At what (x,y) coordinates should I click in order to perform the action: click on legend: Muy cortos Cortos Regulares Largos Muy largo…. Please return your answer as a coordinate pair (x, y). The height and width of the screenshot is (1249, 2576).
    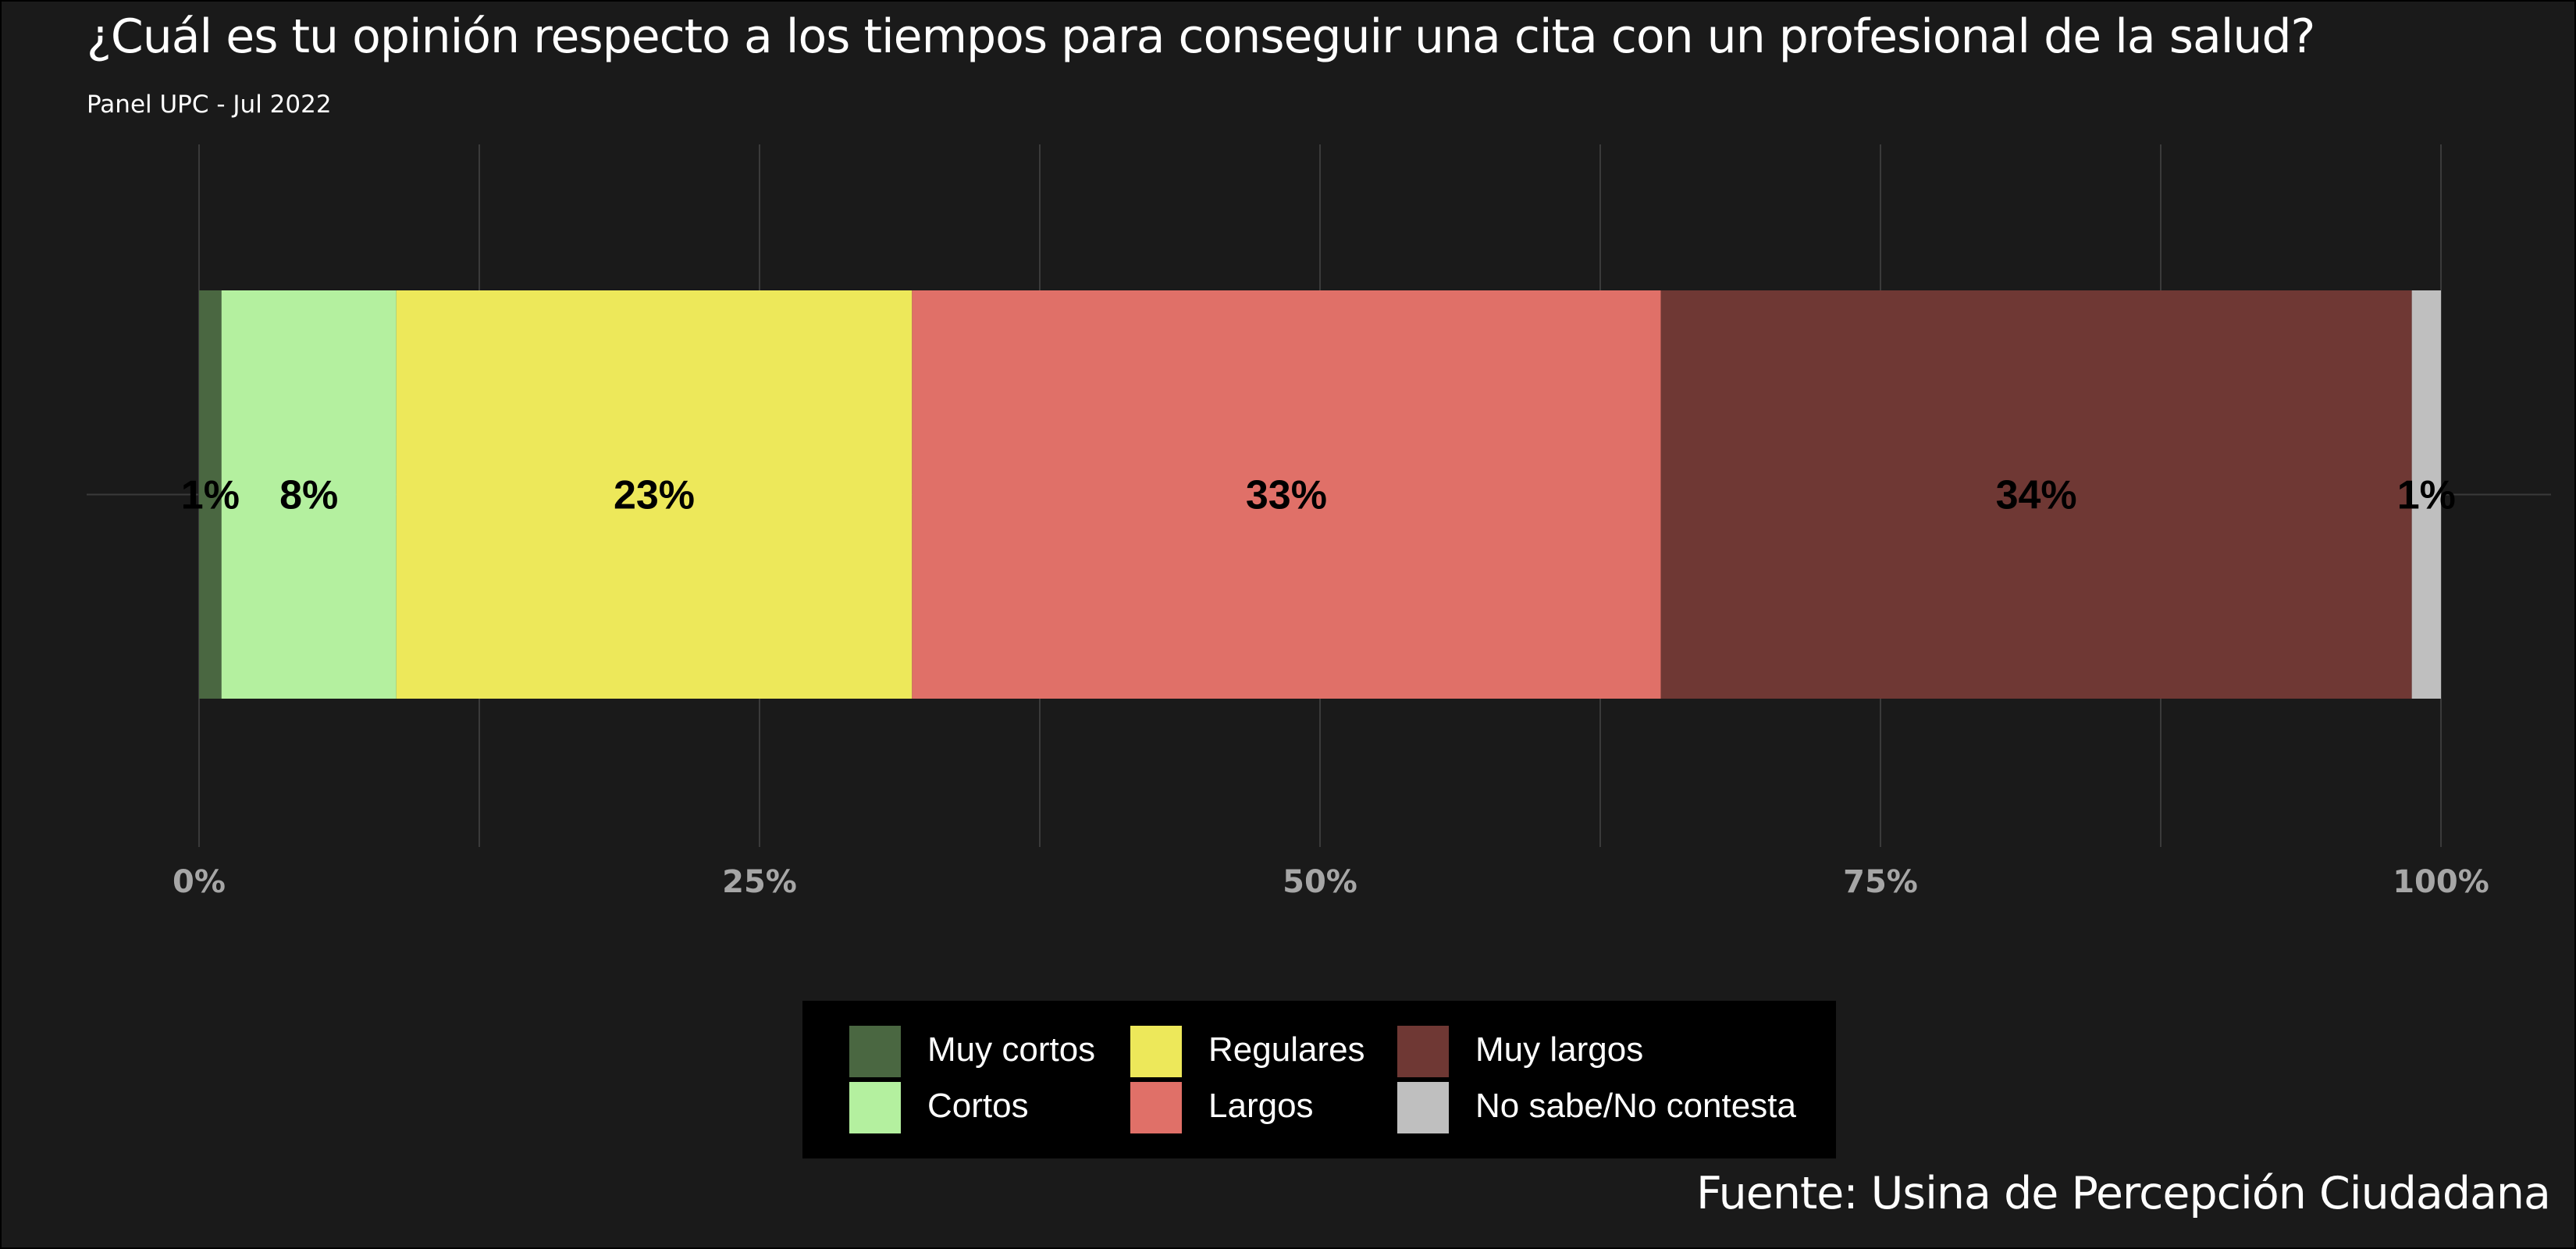
    Looking at the image, I should click on (1319, 1079).